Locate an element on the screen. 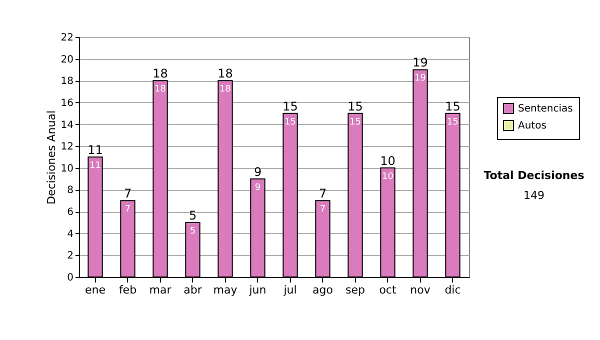  x-tick-label: jun is located at coordinates (257, 290).